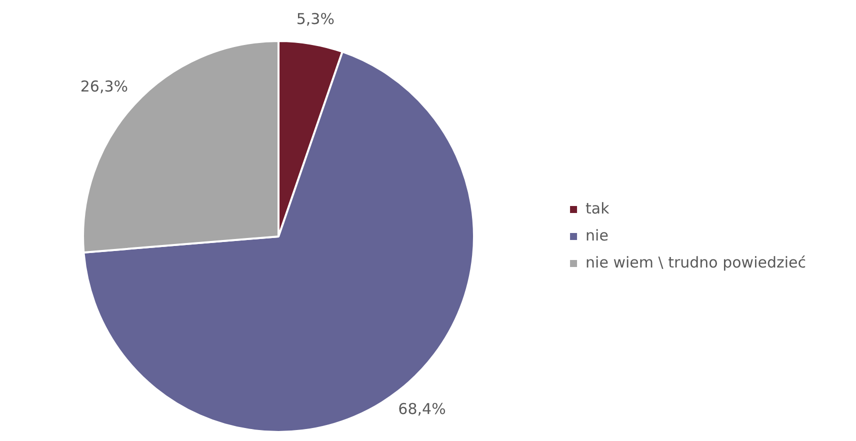 This screenshot has width=856, height=441. Describe the element at coordinates (598, 208) in the screenshot. I see `legend-label: tak` at that location.